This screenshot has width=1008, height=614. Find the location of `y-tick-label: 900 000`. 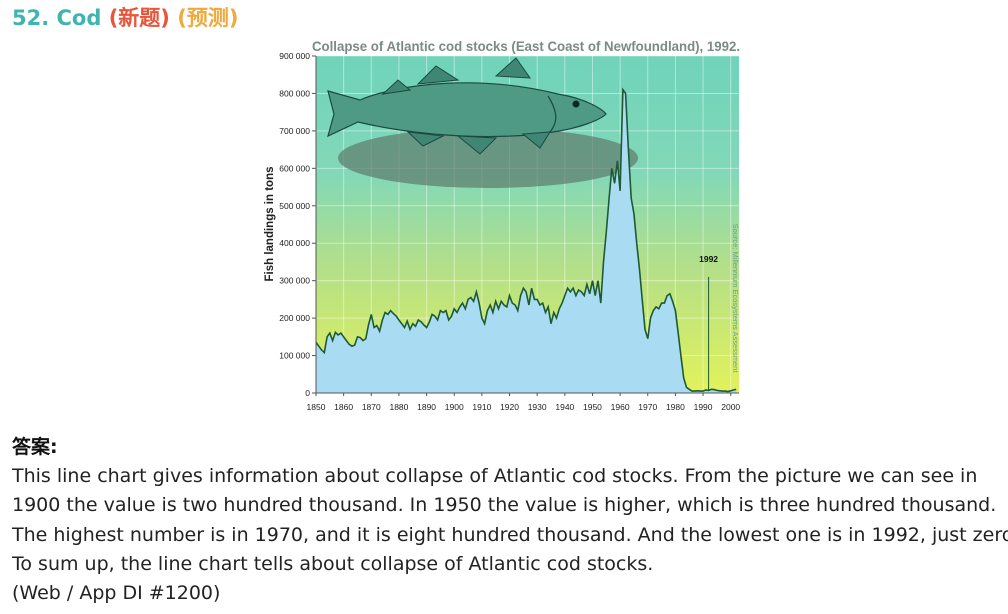

y-tick-label: 900 000 is located at coordinates (294, 56).